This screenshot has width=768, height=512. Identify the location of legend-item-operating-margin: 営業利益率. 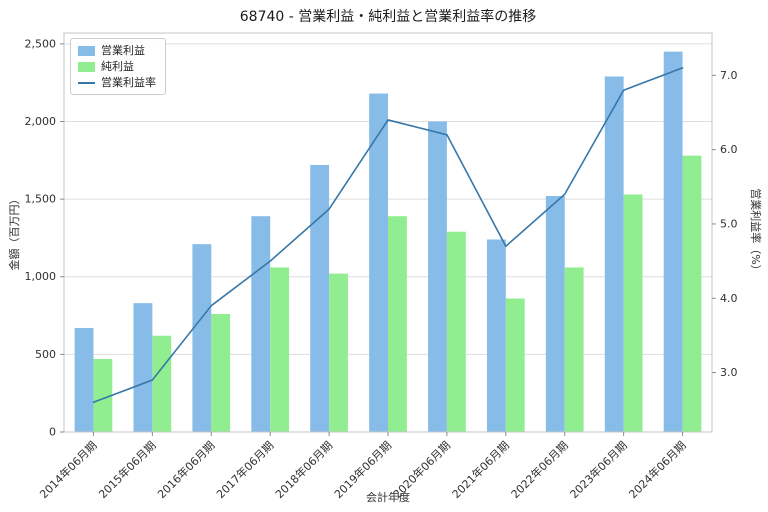
(117, 82).